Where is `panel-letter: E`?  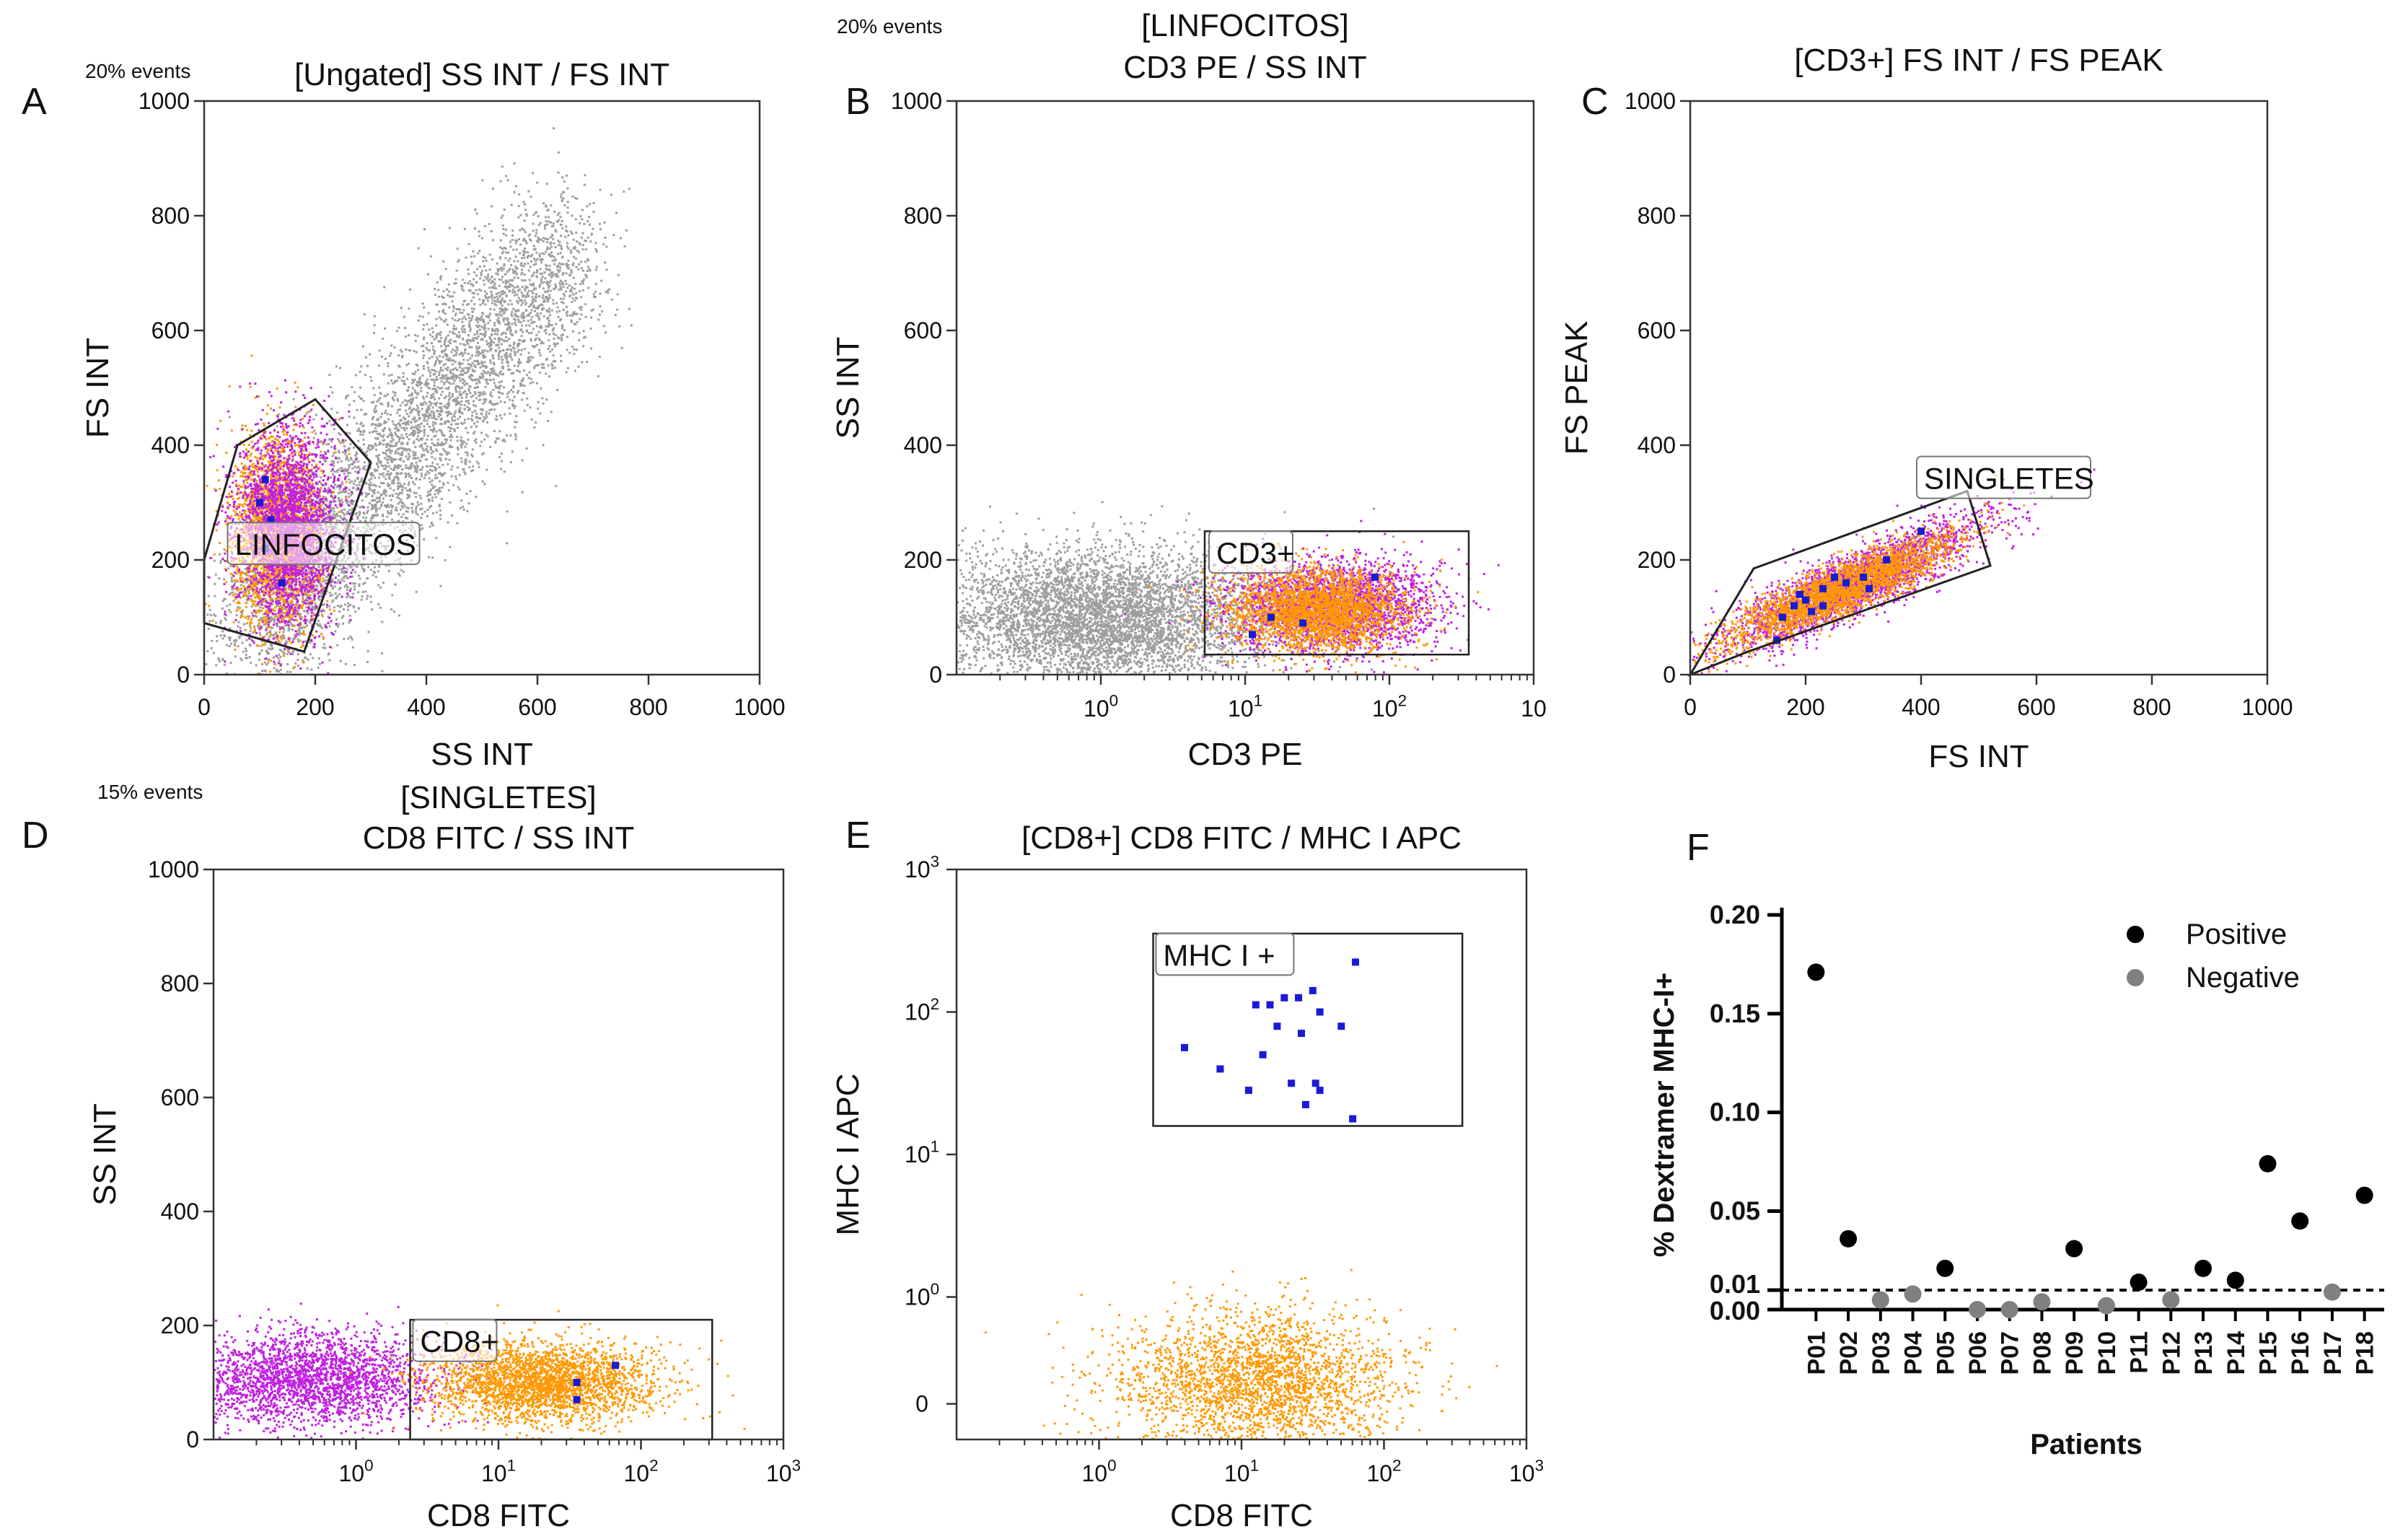
panel-letter: E is located at coordinates (858, 835).